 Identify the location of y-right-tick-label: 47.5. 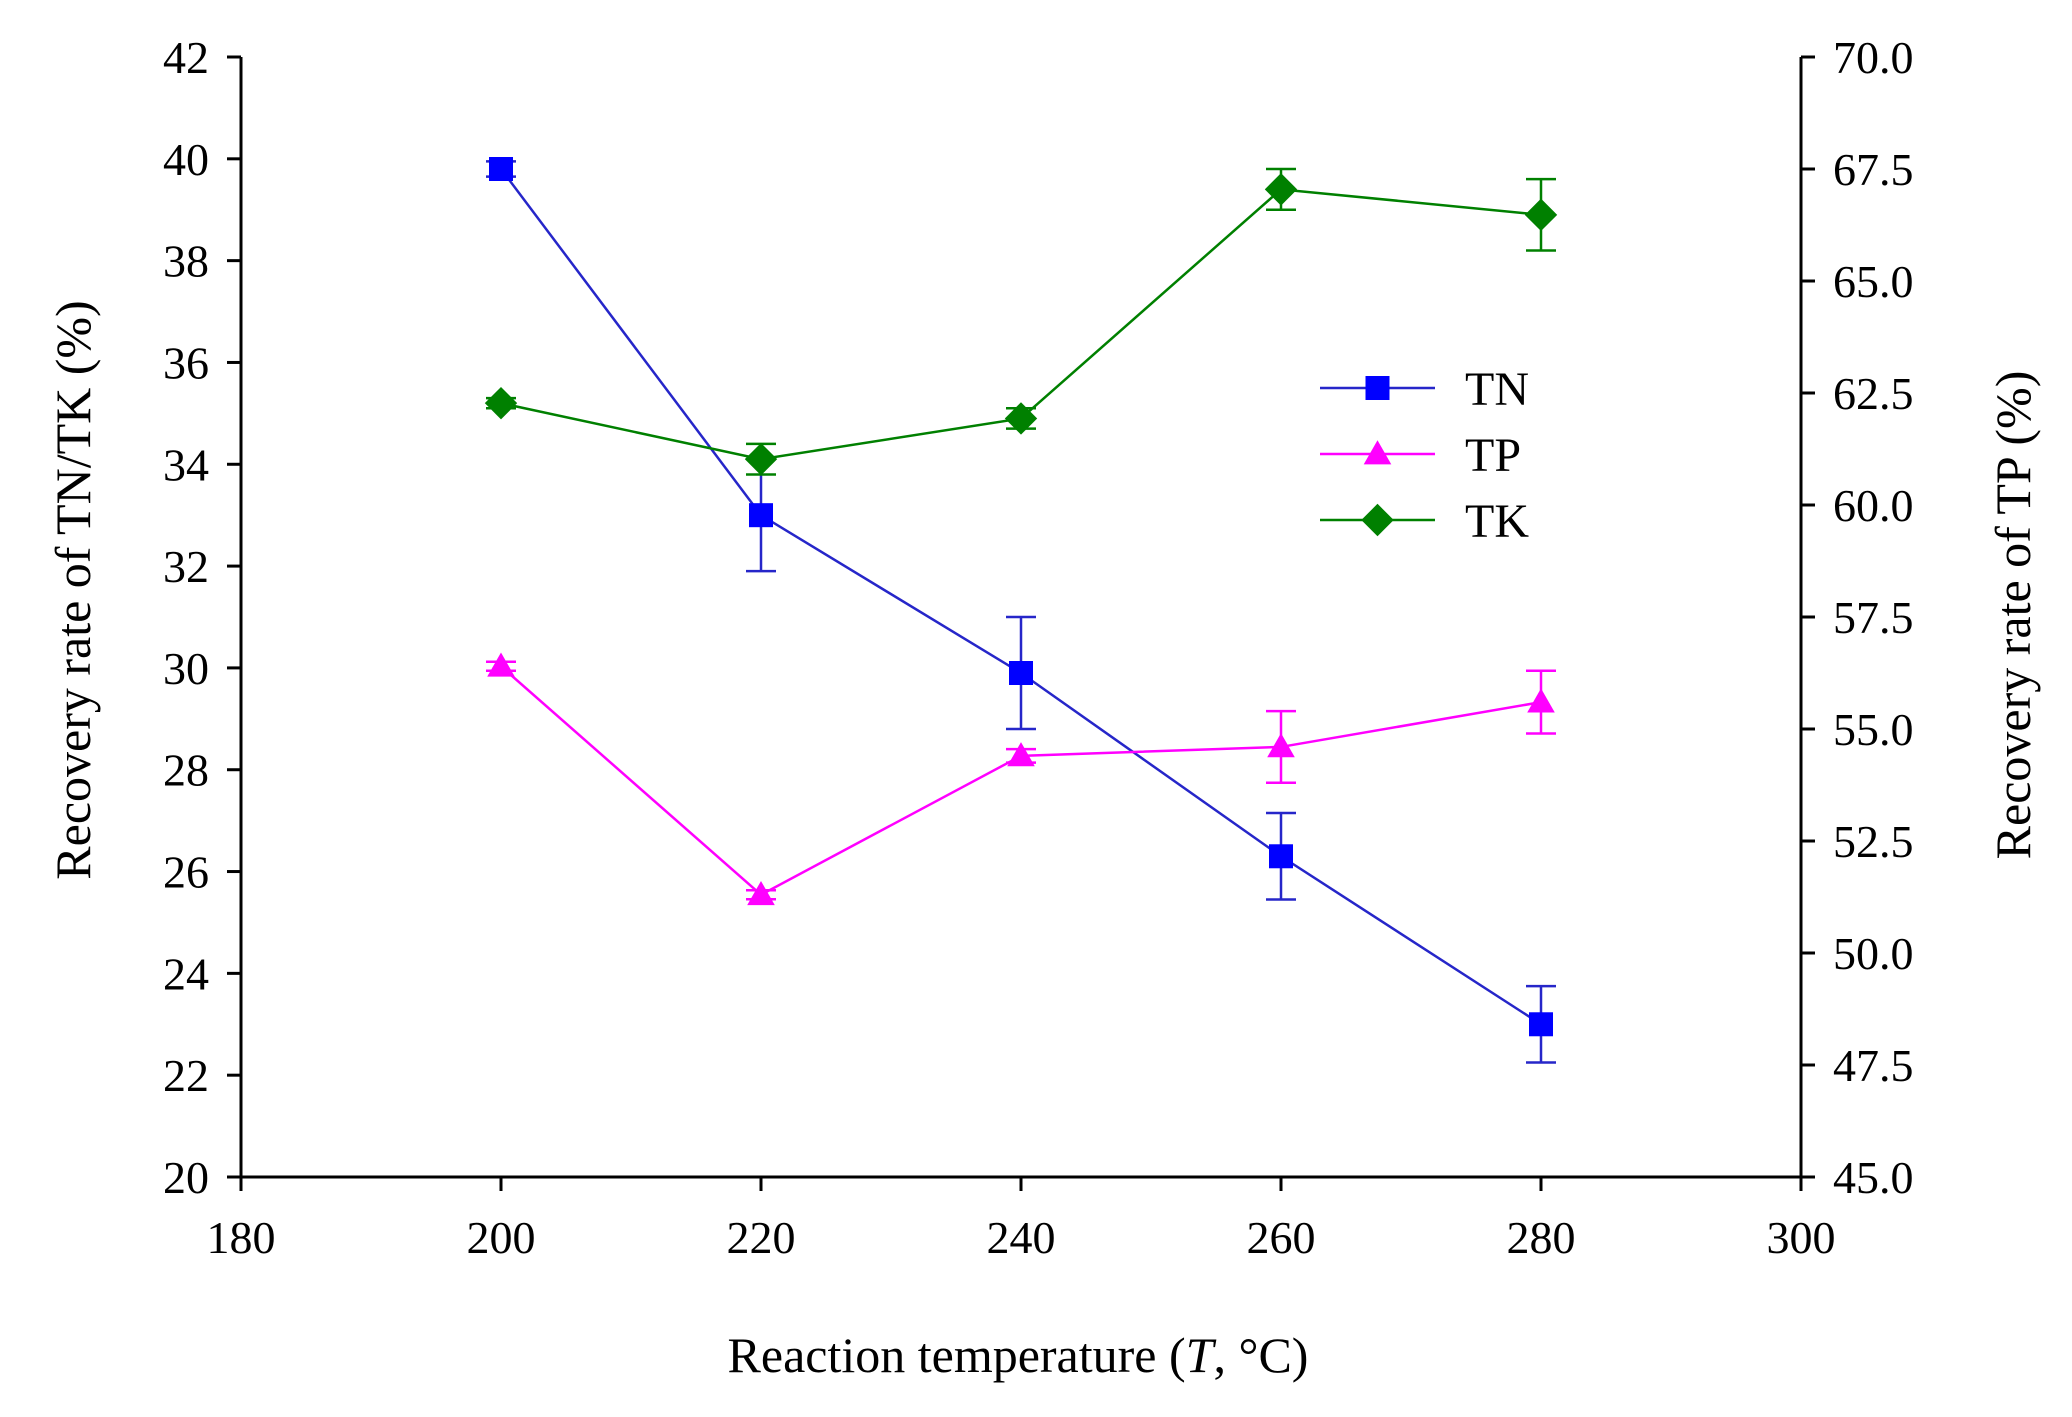
(1873, 1065).